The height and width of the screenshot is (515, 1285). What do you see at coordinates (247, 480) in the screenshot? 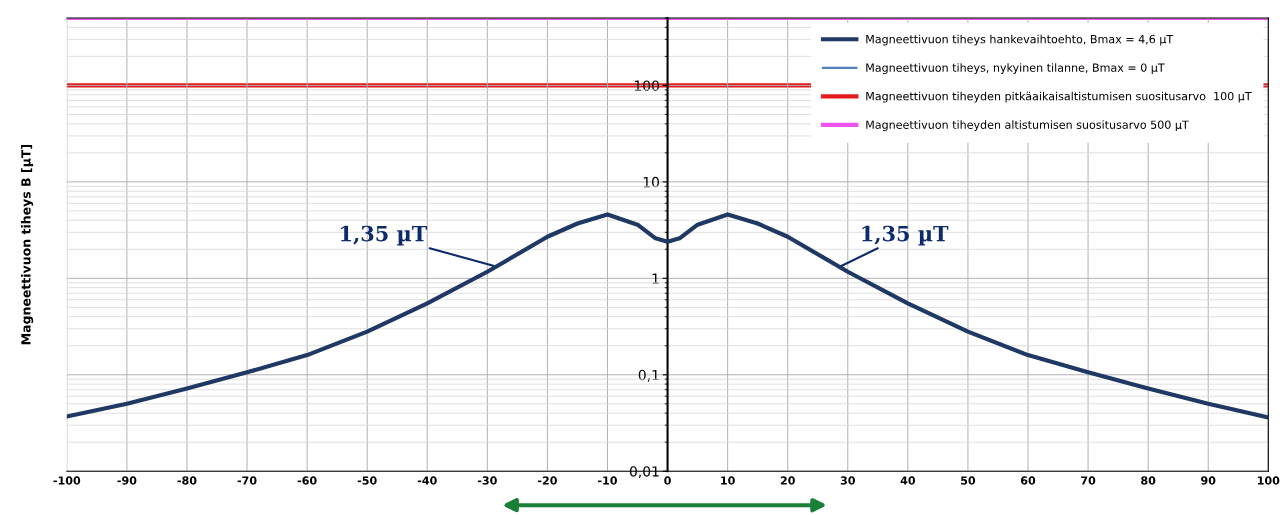
I see `x-tick-label: -70` at bounding box center [247, 480].